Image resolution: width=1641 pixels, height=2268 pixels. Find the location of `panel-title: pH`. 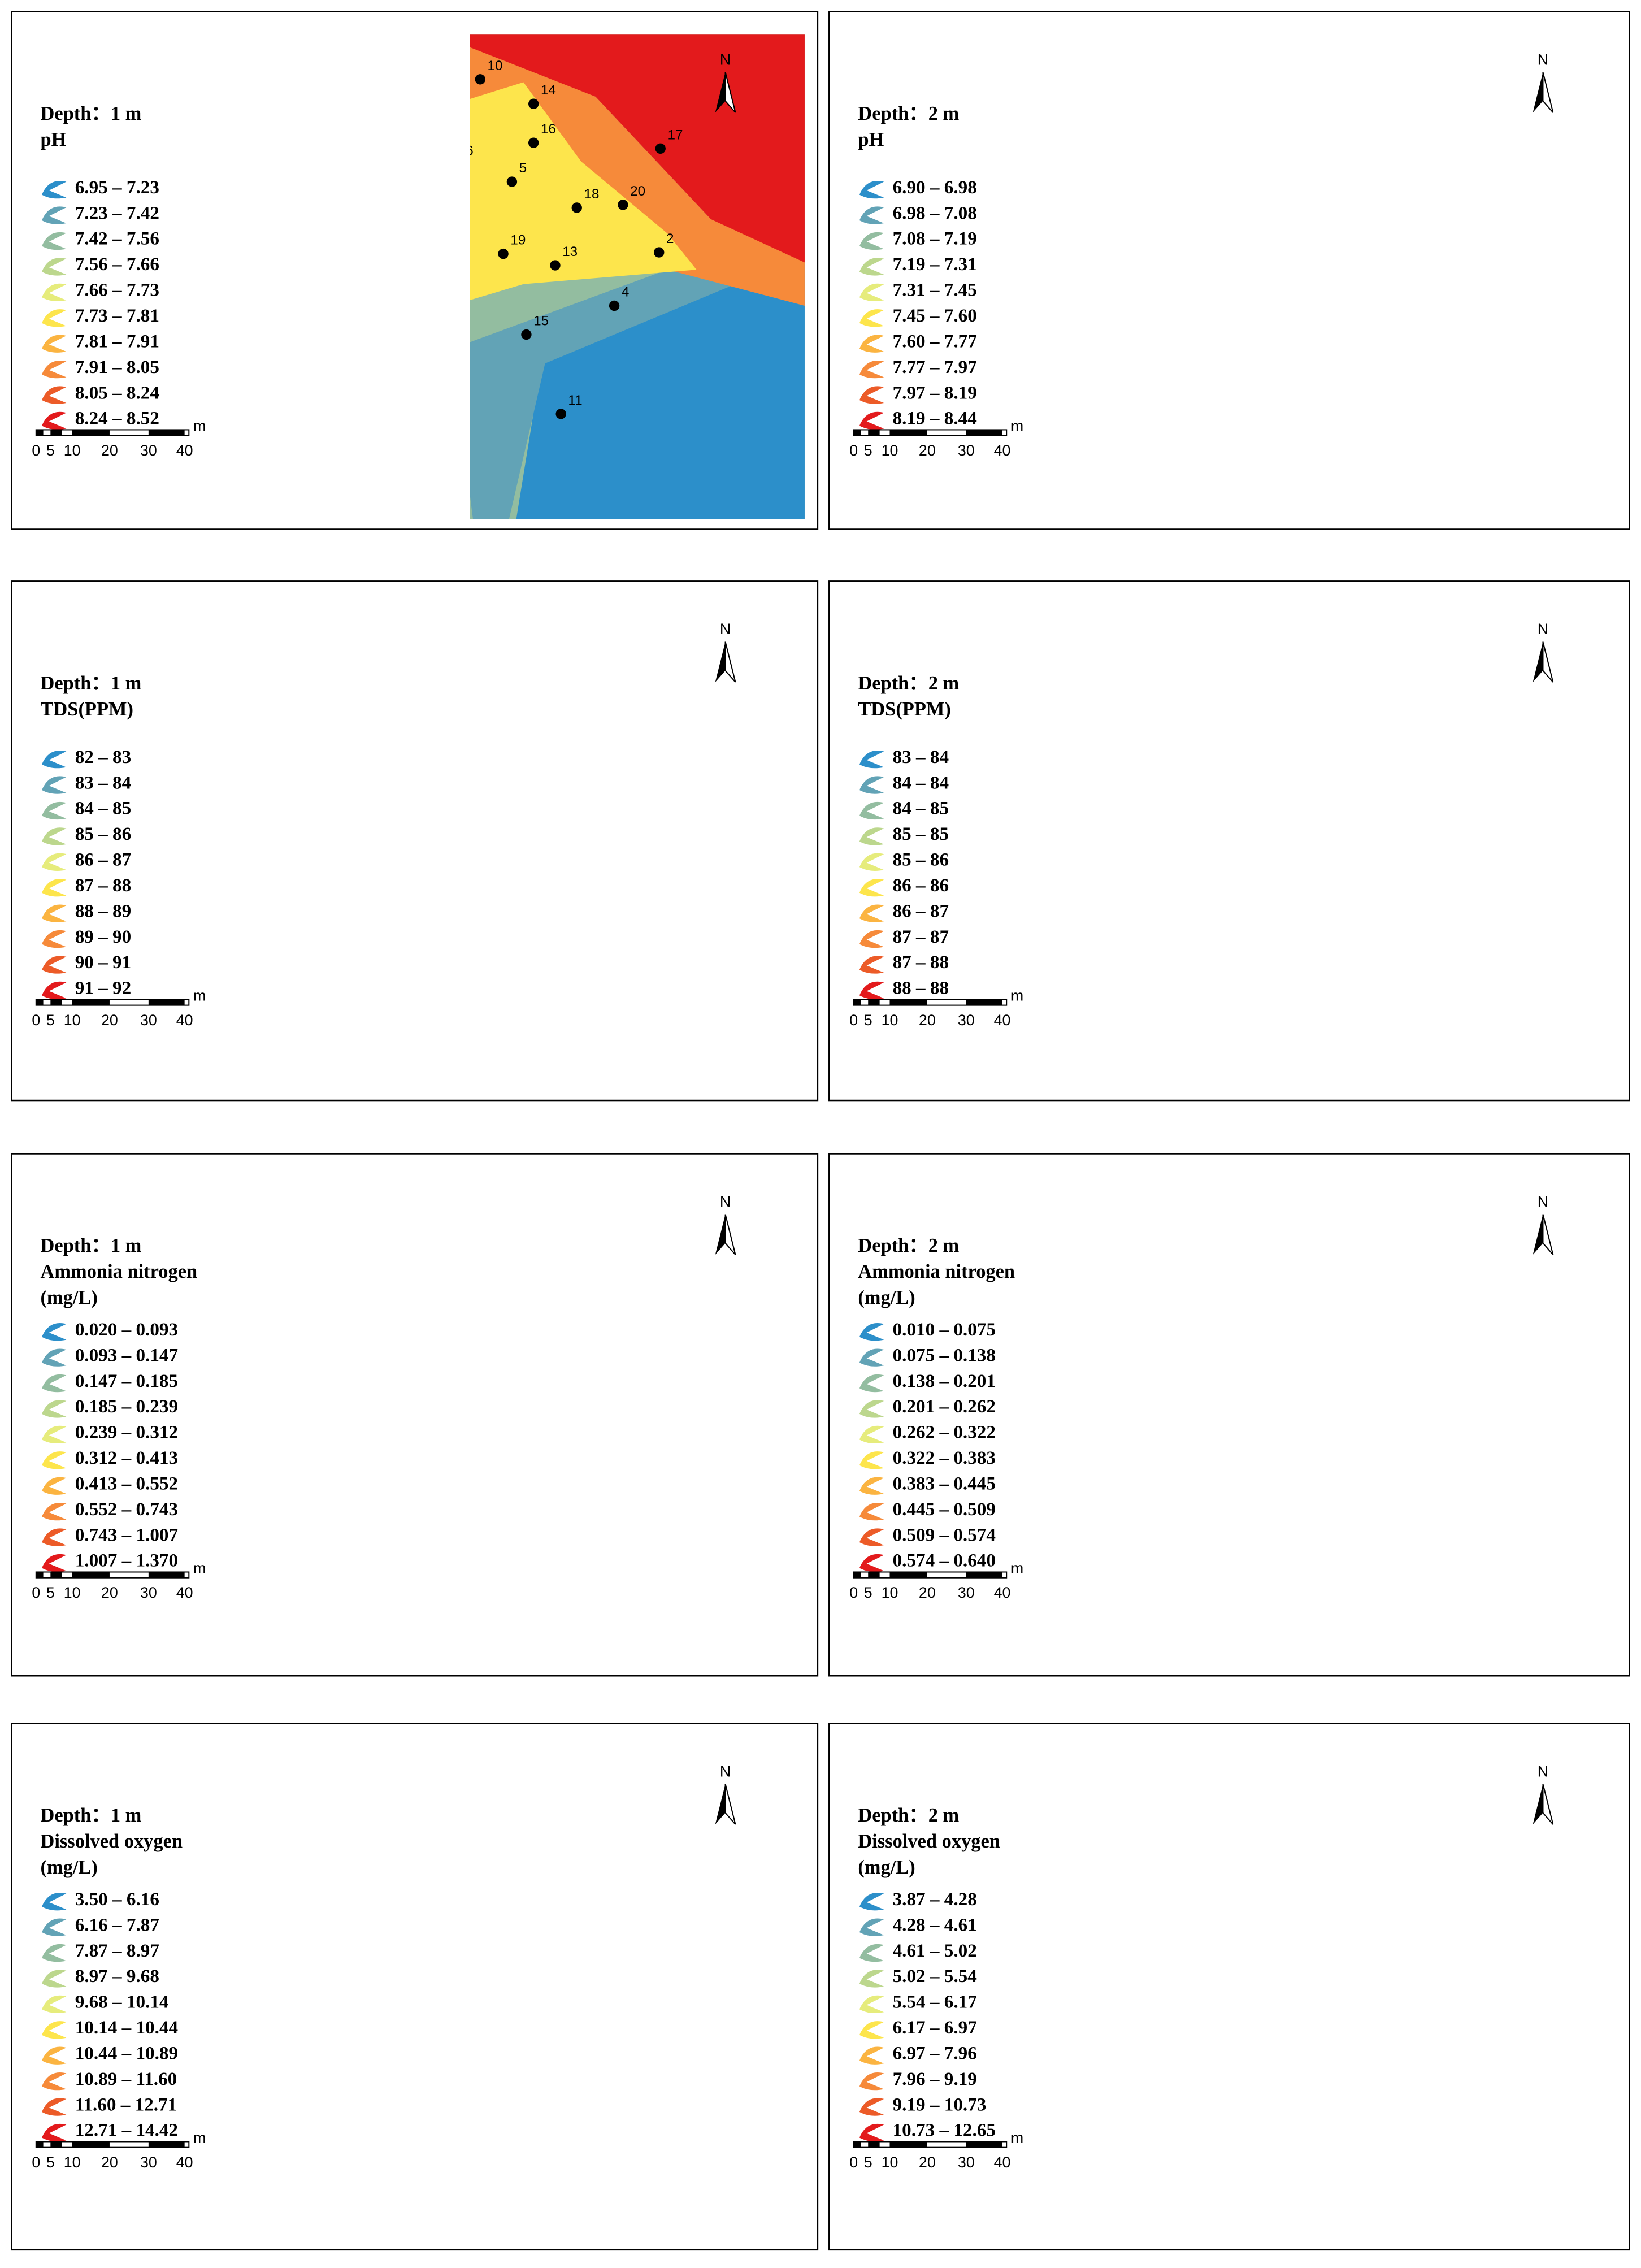

panel-title: pH is located at coordinates (871, 140).